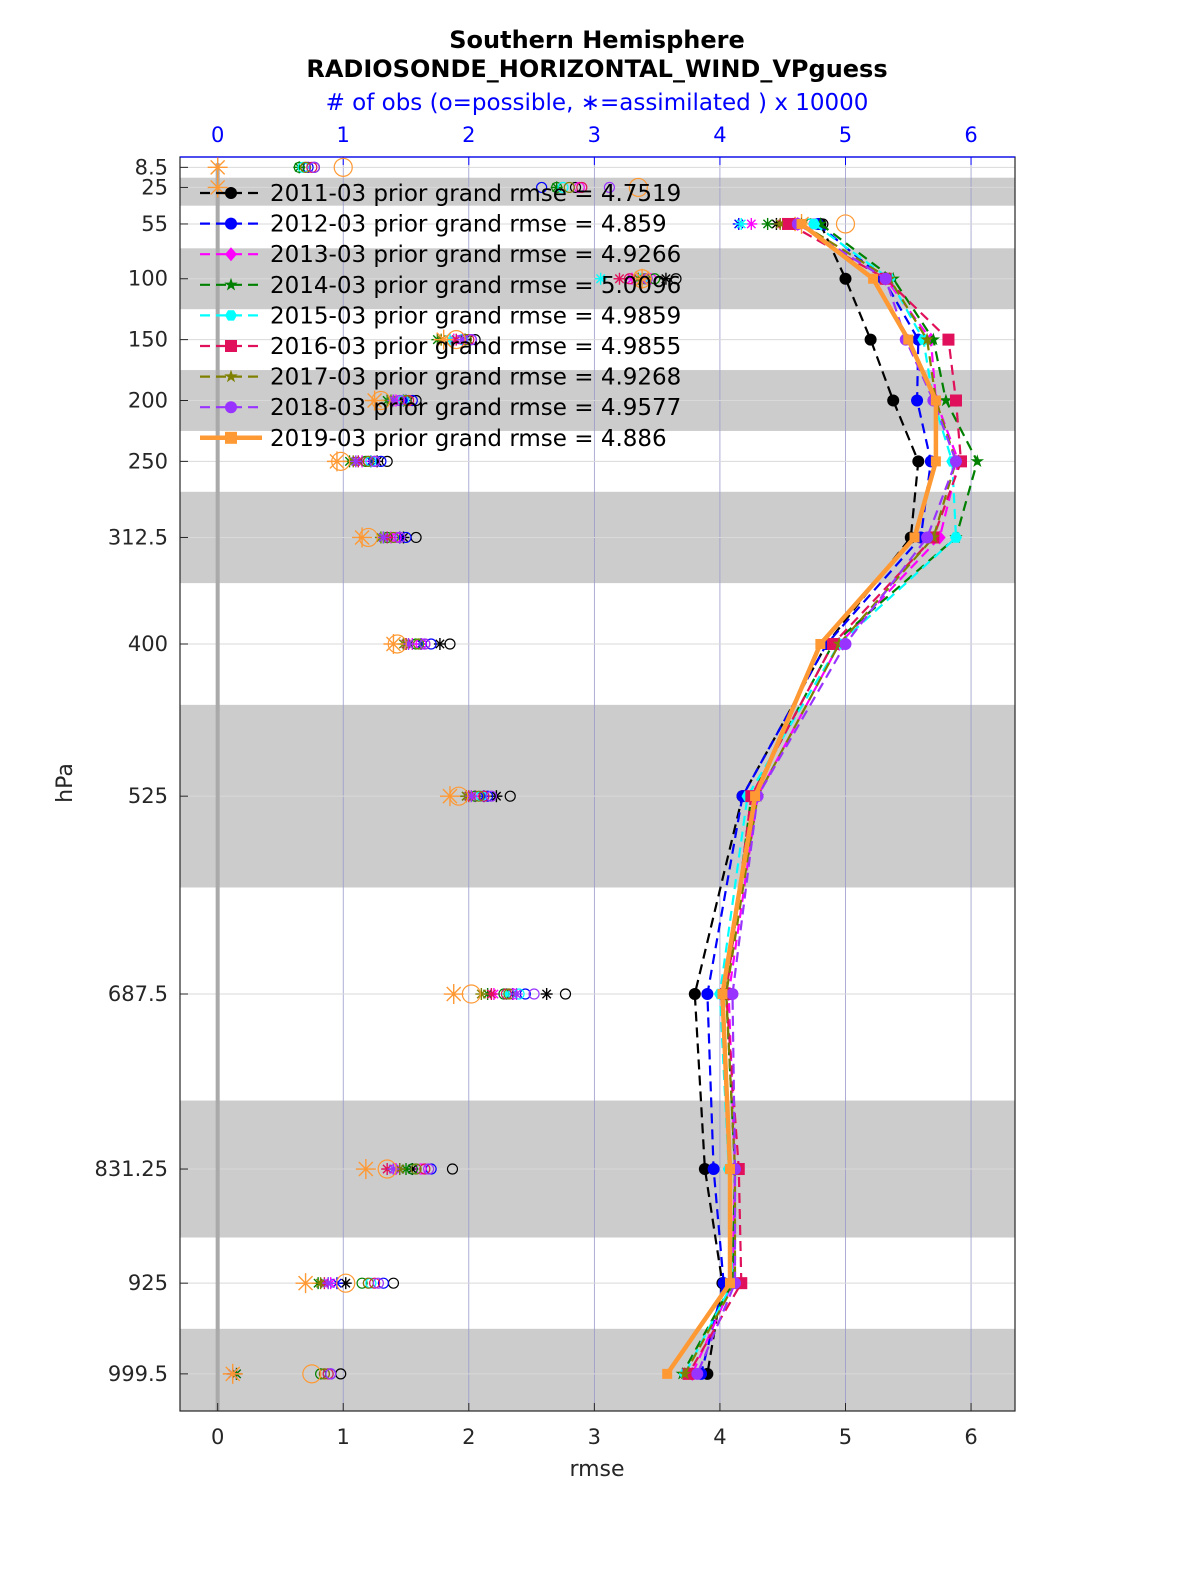 The image size is (1200, 1575). Describe the element at coordinates (151, 167) in the screenshot. I see `y-tick-label-0: 8.5` at that location.